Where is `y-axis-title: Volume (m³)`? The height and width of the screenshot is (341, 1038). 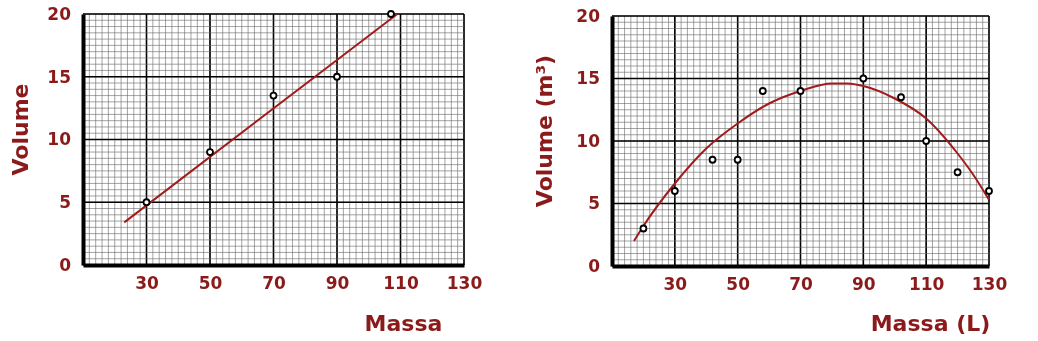 y-axis-title: Volume (m³) is located at coordinates (544, 131).